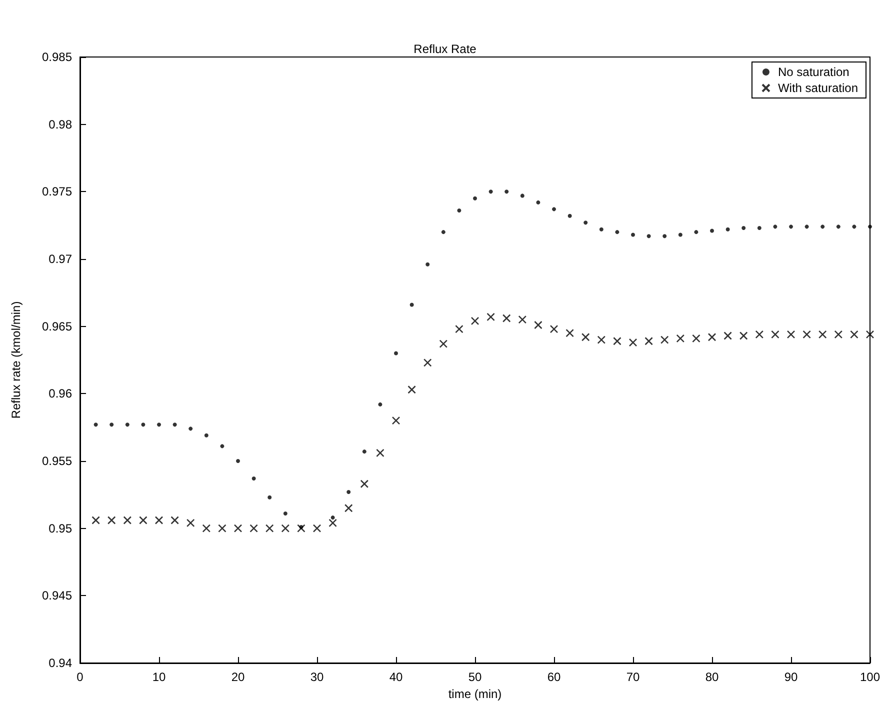 The height and width of the screenshot is (711, 890). Describe the element at coordinates (445, 49) in the screenshot. I see `chart-title: Reflux Rate` at that location.